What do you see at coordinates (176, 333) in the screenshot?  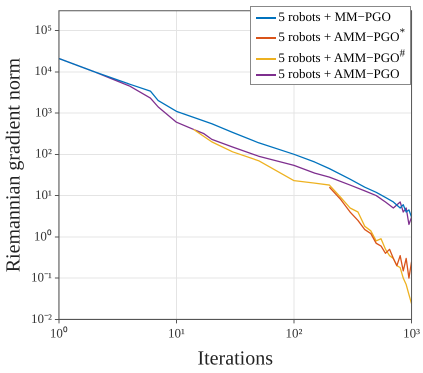 I see `x-tick-label: 10¹` at bounding box center [176, 333].